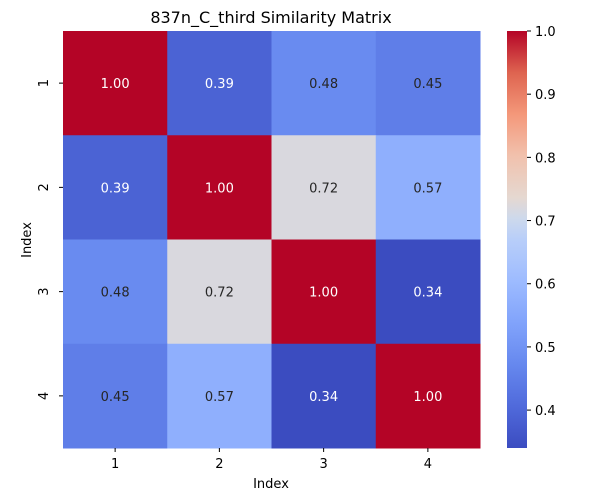 The height and width of the screenshot is (500, 600). Describe the element at coordinates (545, 285) in the screenshot. I see `colorbar-tick-label: 0.6` at that location.